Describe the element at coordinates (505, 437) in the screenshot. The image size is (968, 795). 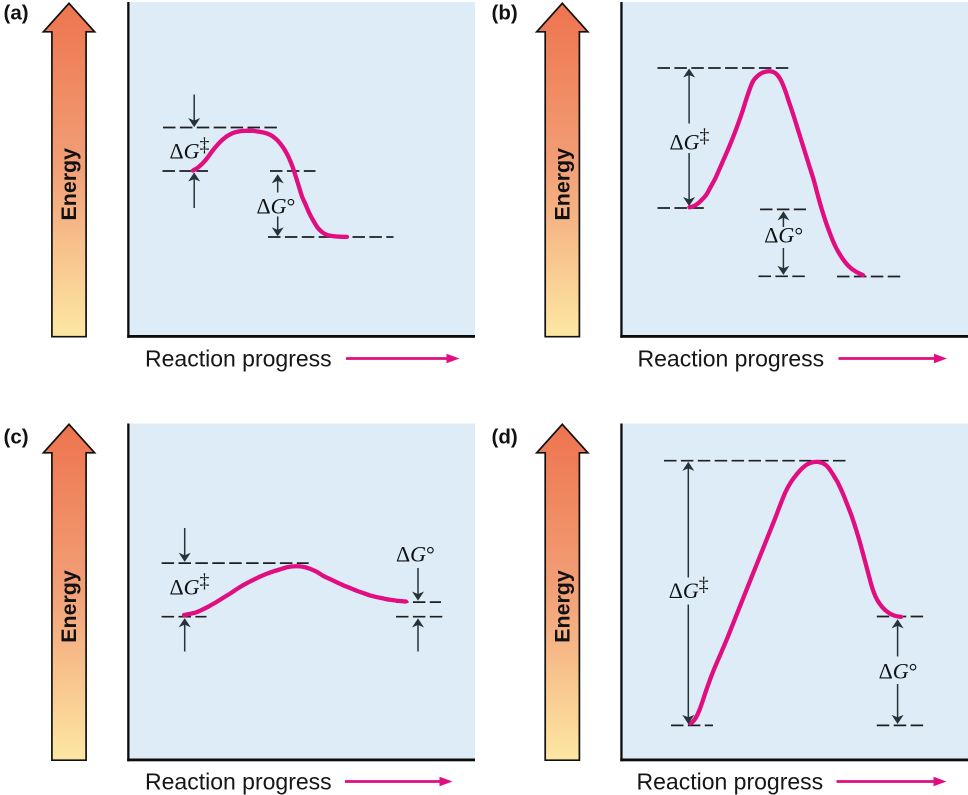
I see `svg-text: (d)` at that location.